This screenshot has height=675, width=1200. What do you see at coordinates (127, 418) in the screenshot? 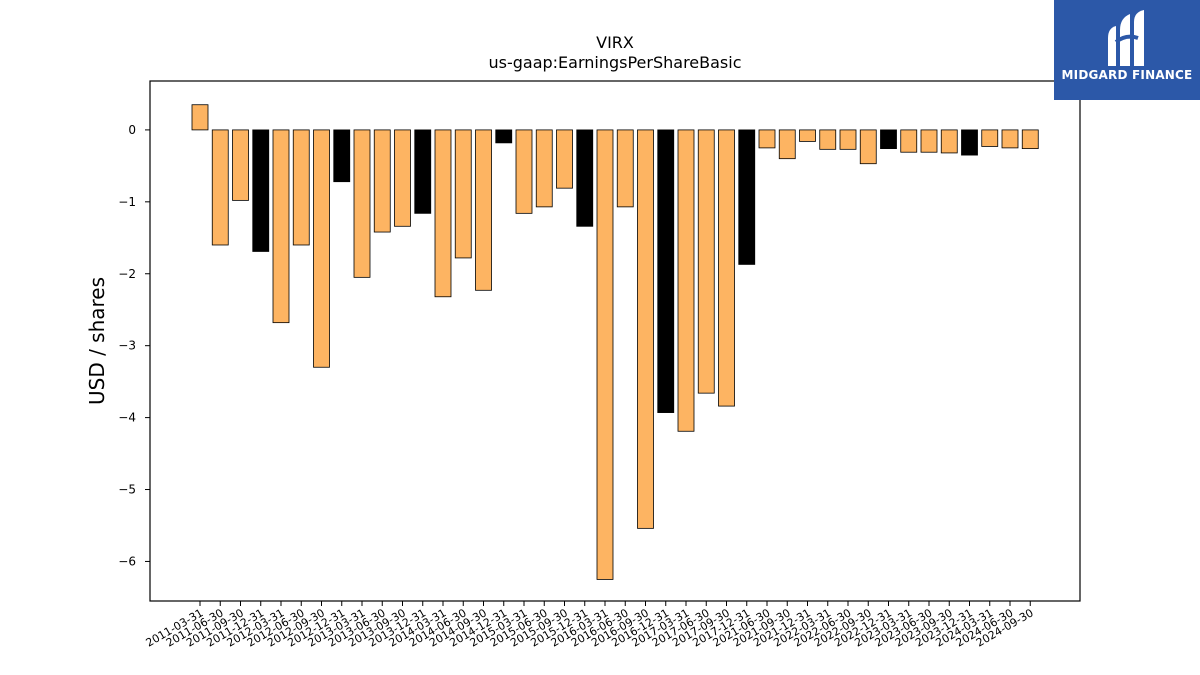
I see `y-tick-label: −4` at bounding box center [127, 418].